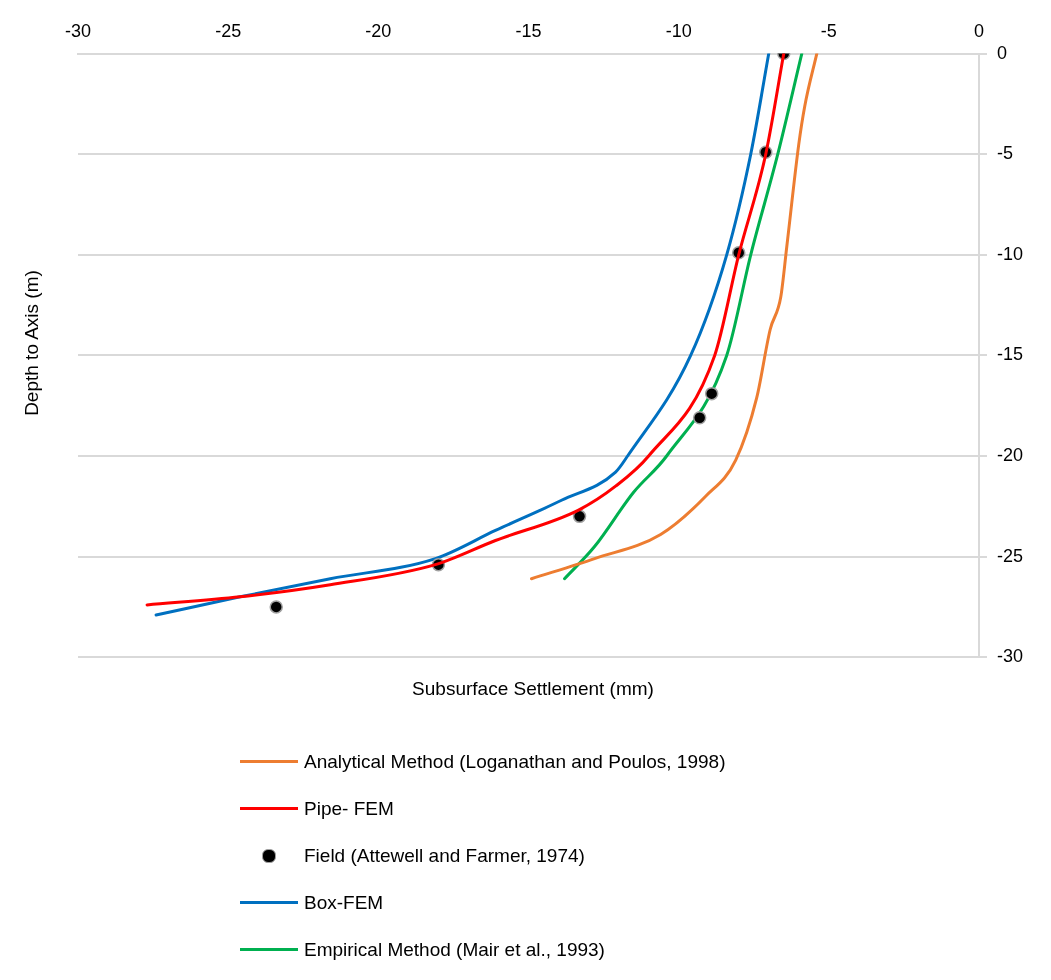 The height and width of the screenshot is (980, 1051). What do you see at coordinates (454, 949) in the screenshot?
I see `legend-label: Empirical Method (Mair et al., 1993)` at bounding box center [454, 949].